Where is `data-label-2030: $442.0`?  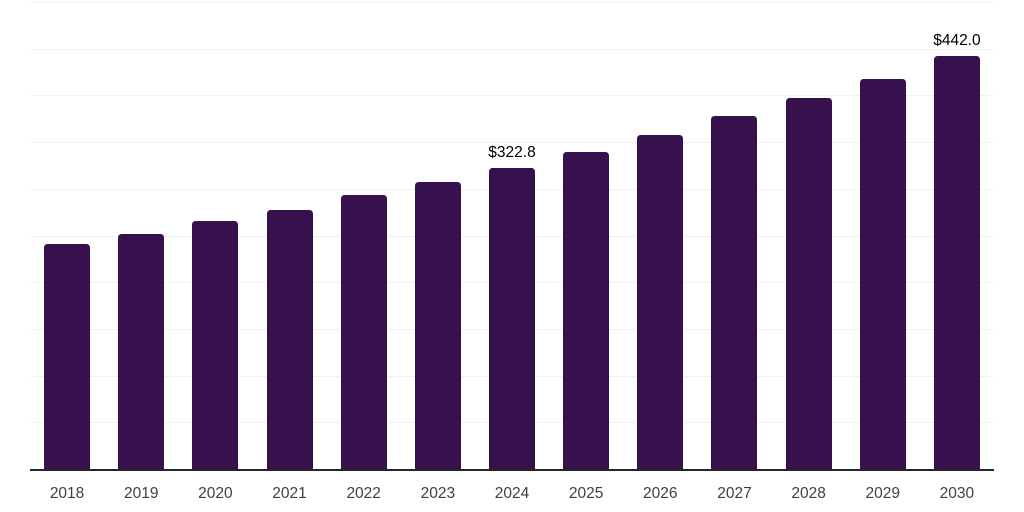 data-label-2030: $442.0 is located at coordinates (957, 41).